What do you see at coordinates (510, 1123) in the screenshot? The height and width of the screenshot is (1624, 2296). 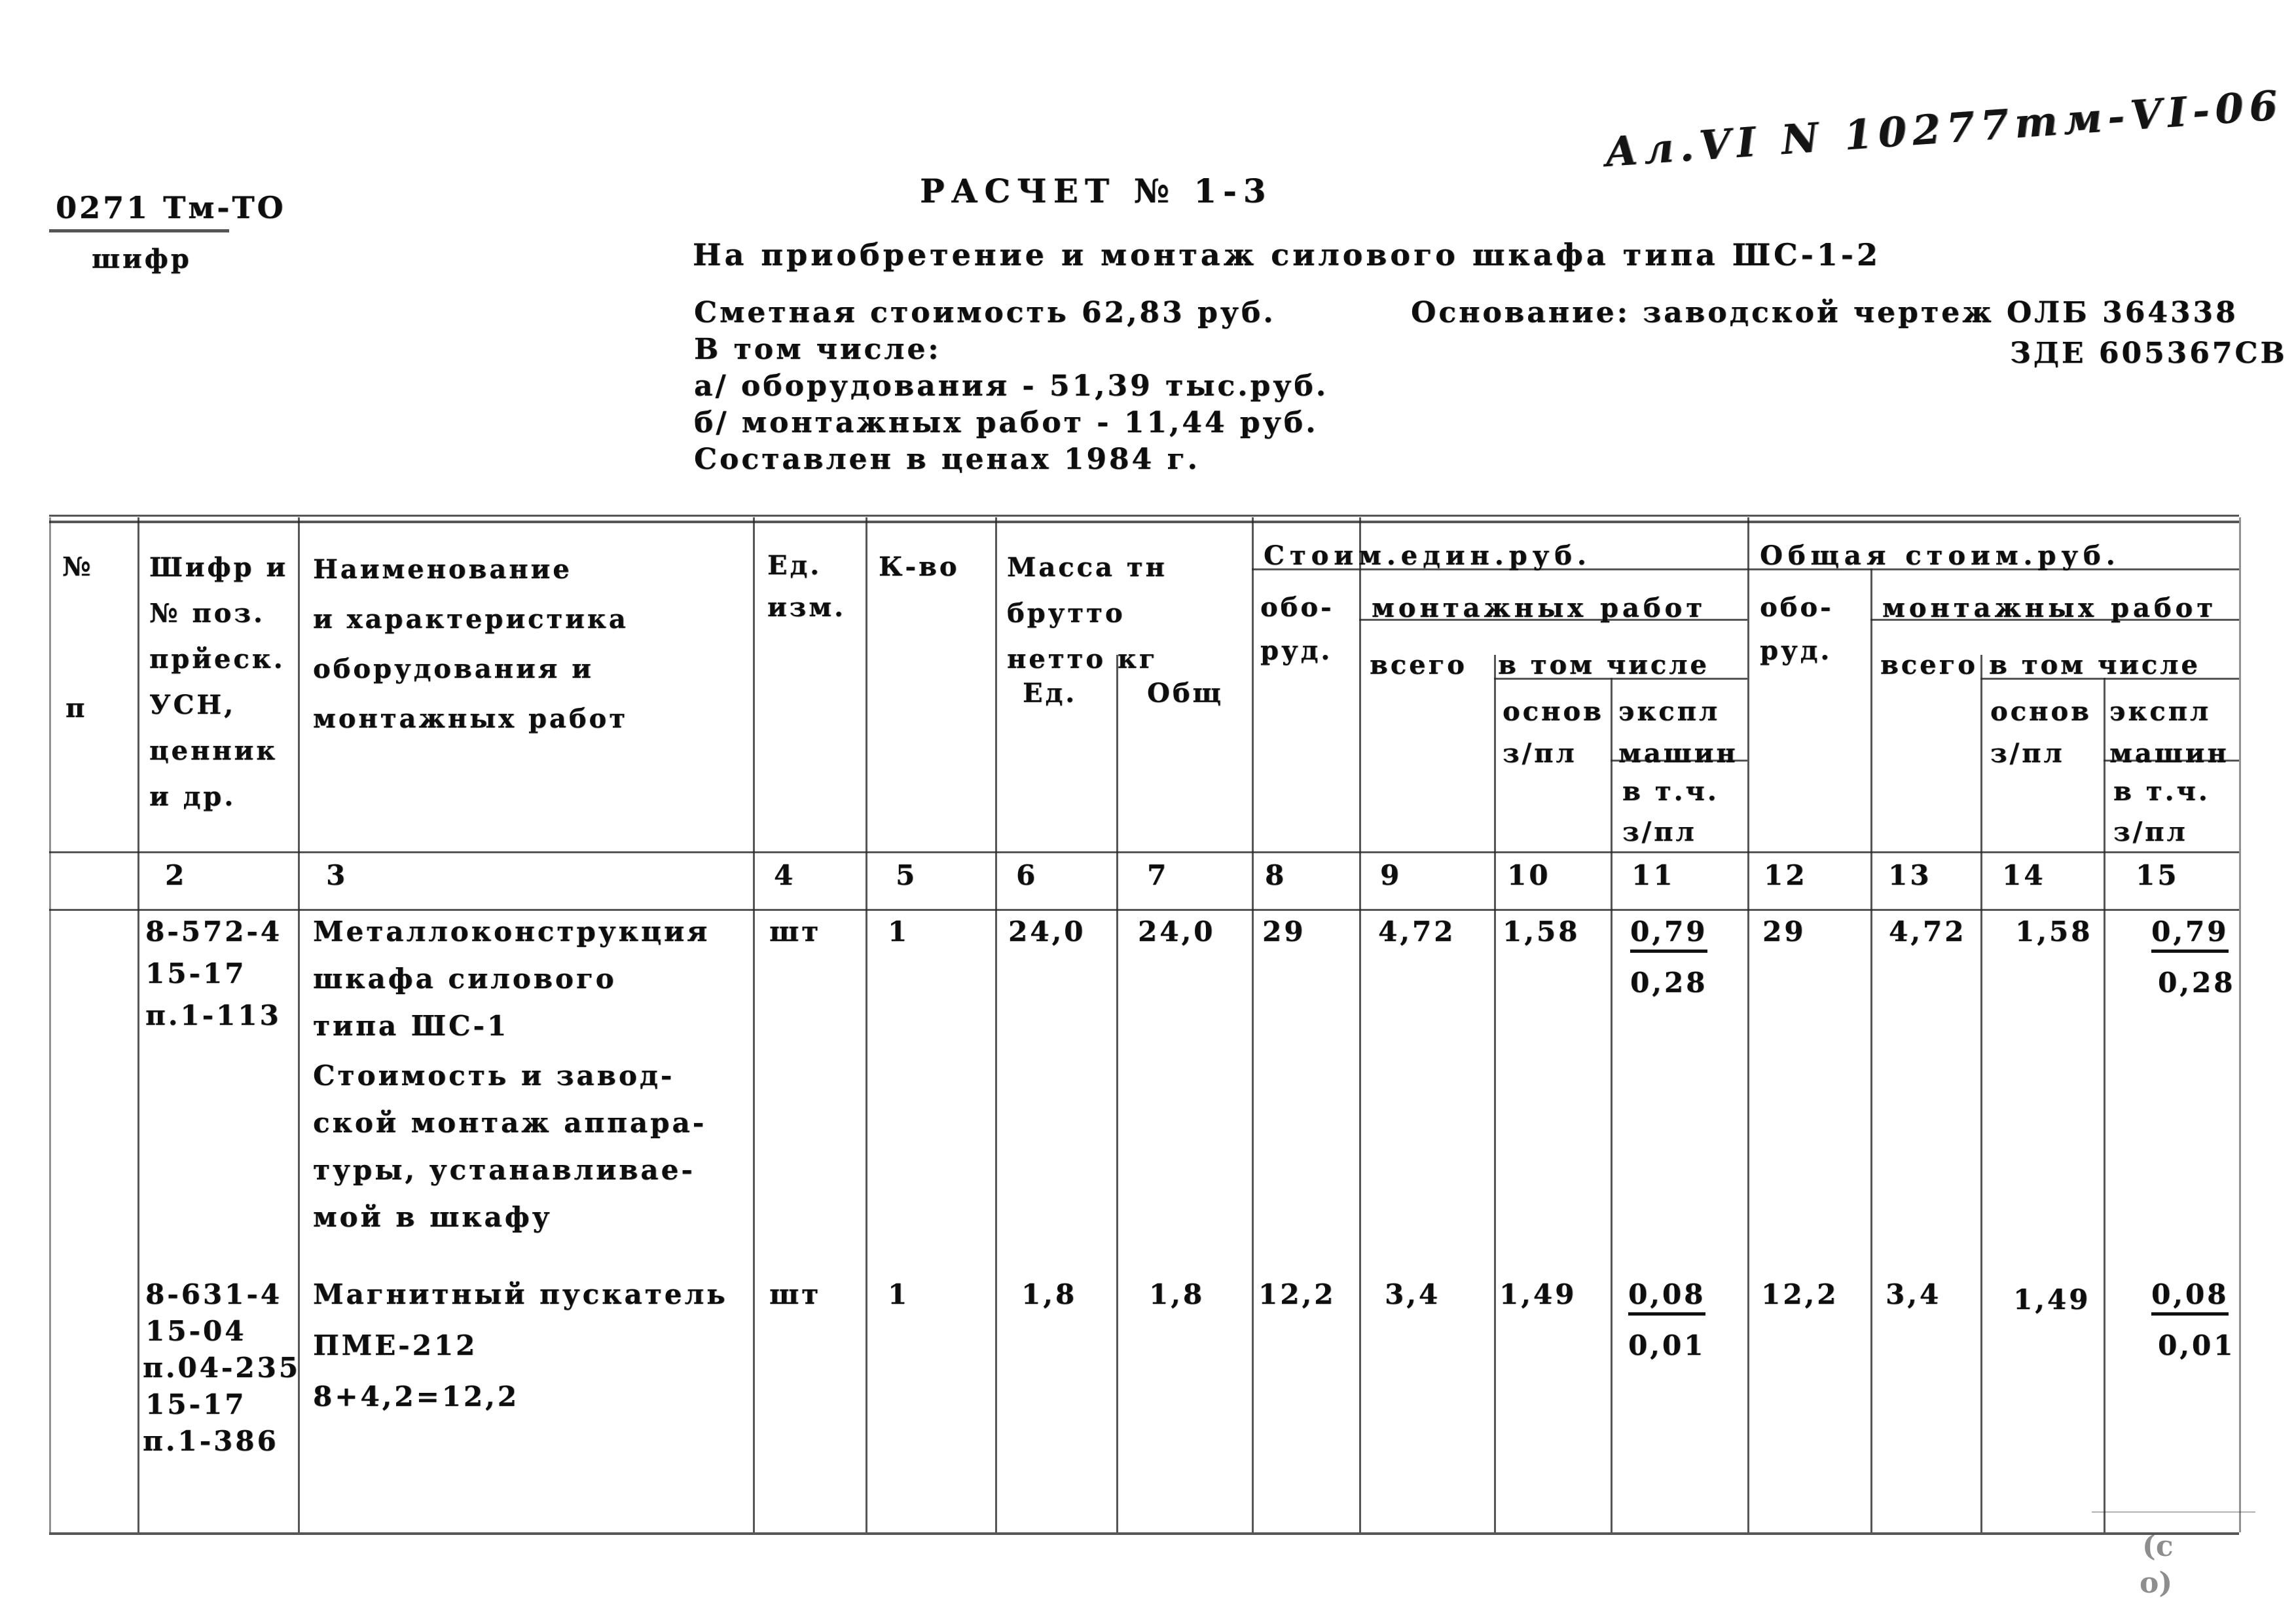 I see `row-name-line: ской монтаж аппара-` at bounding box center [510, 1123].